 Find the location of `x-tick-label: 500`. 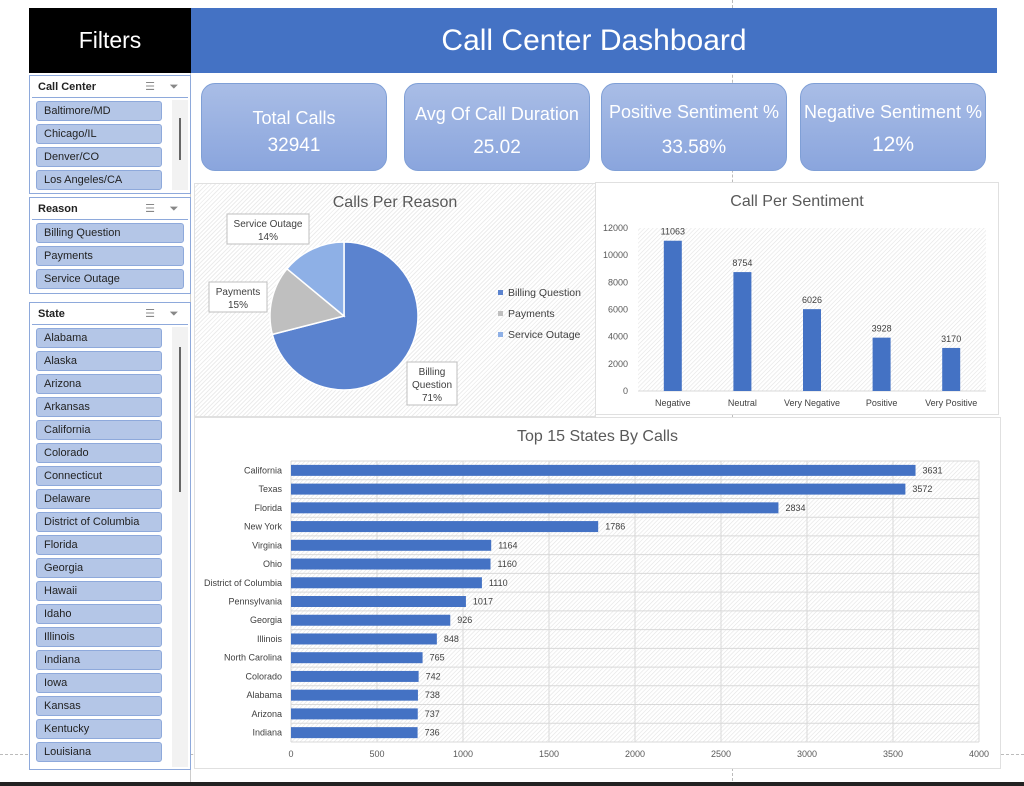

x-tick-label: 500 is located at coordinates (376, 754).